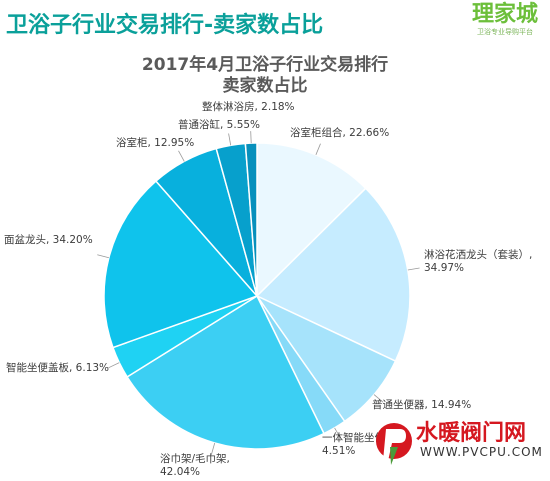  What do you see at coordinates (504, 14) in the screenshot?
I see `brand-name: 理家城` at bounding box center [504, 14].